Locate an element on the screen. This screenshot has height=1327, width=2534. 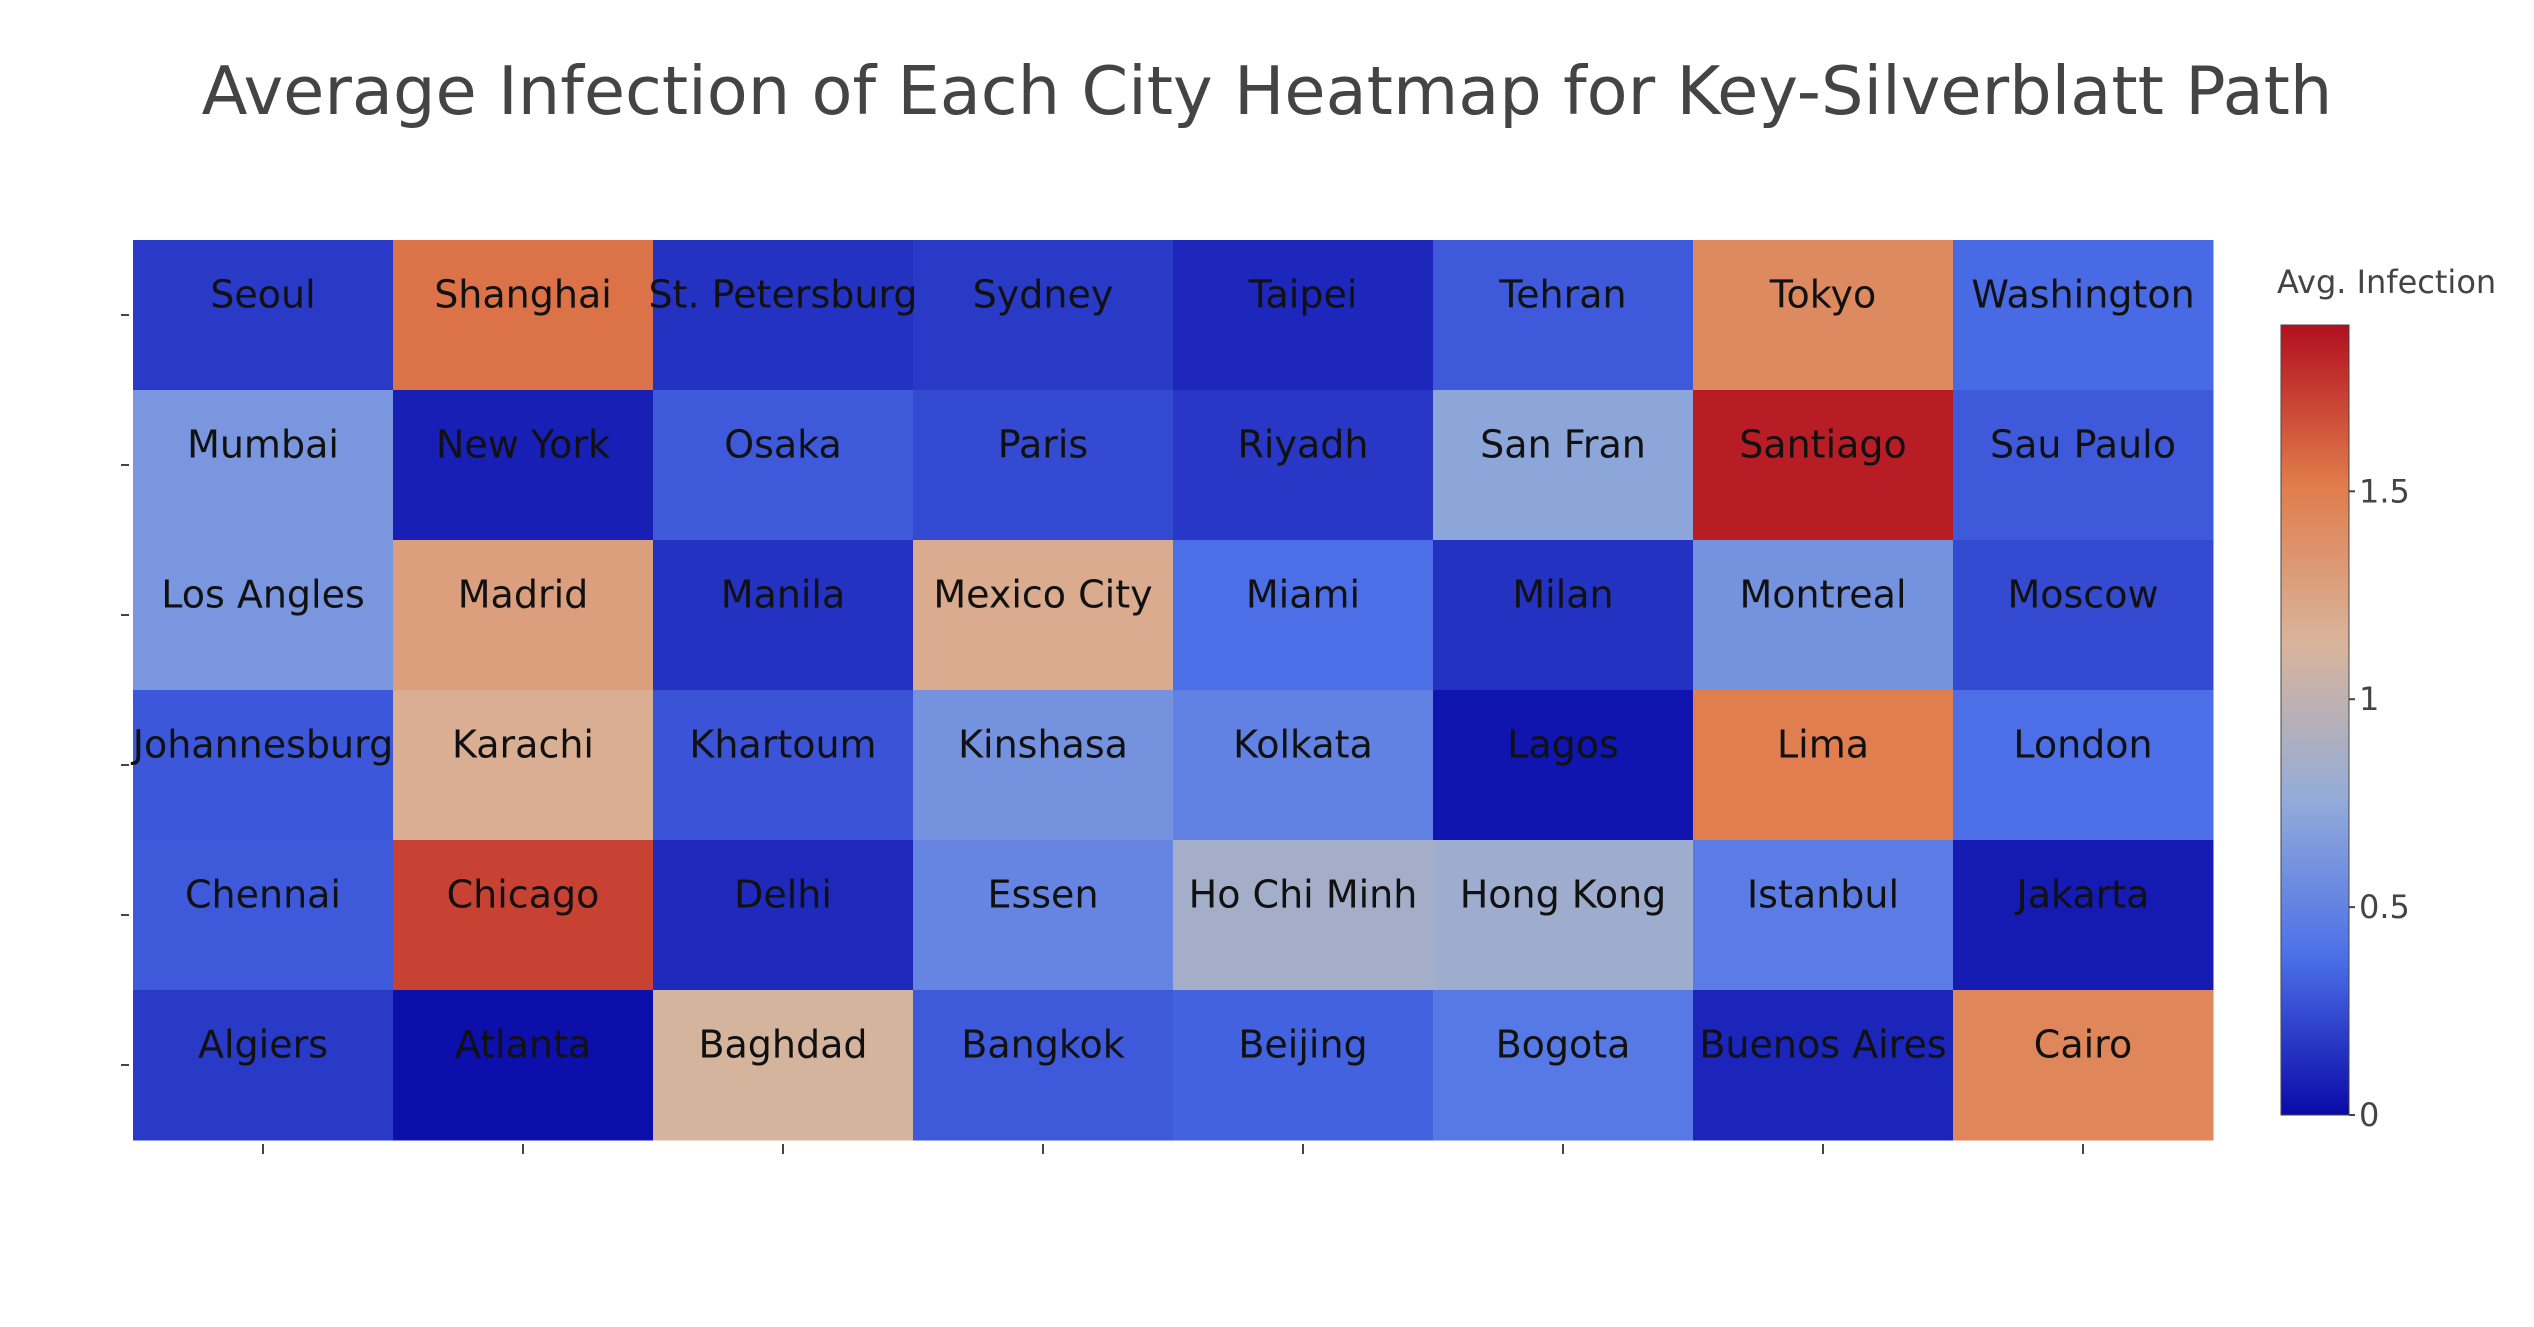
city-label: Baghdad is located at coordinates (782, 1045).